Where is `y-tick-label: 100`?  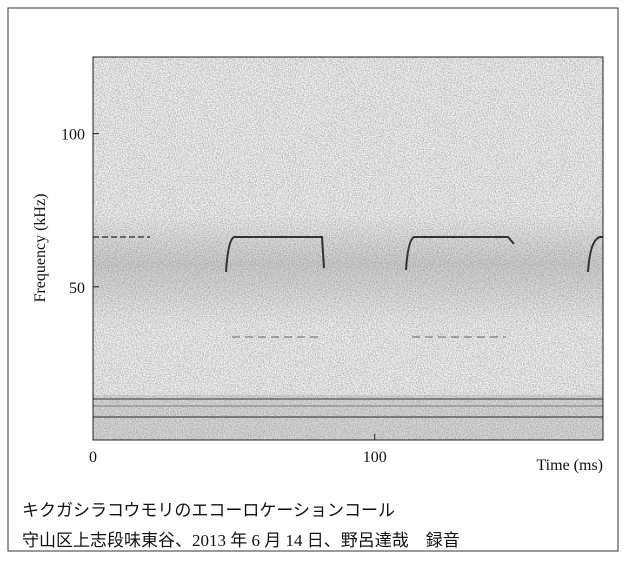
y-tick-label: 100 is located at coordinates (73, 135).